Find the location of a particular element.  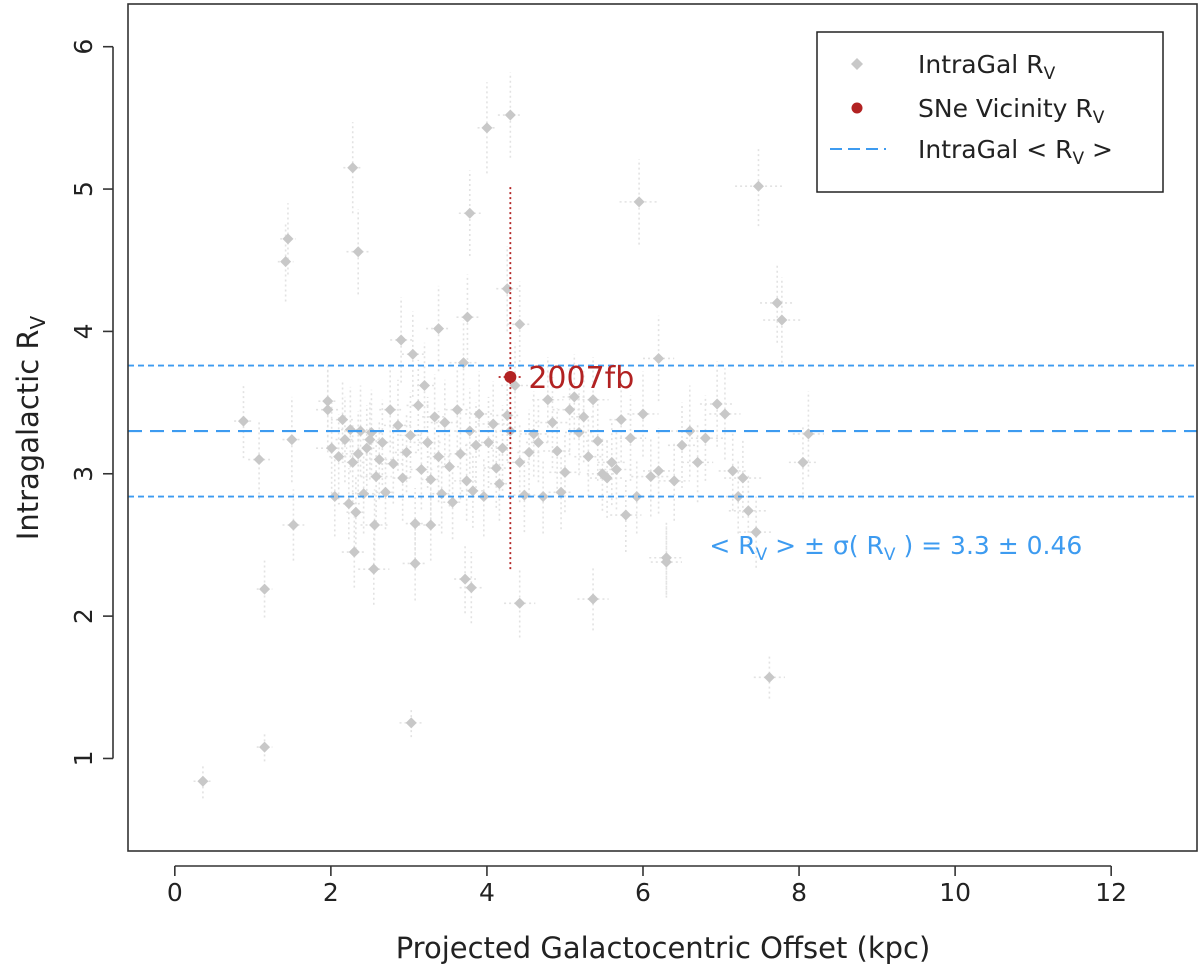

x-tick-label: 6 is located at coordinates (643, 892).